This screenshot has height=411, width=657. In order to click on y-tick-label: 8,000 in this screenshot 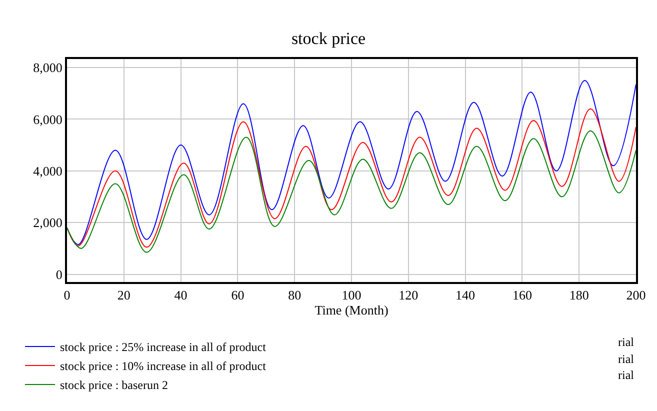, I will do `click(47, 68)`.